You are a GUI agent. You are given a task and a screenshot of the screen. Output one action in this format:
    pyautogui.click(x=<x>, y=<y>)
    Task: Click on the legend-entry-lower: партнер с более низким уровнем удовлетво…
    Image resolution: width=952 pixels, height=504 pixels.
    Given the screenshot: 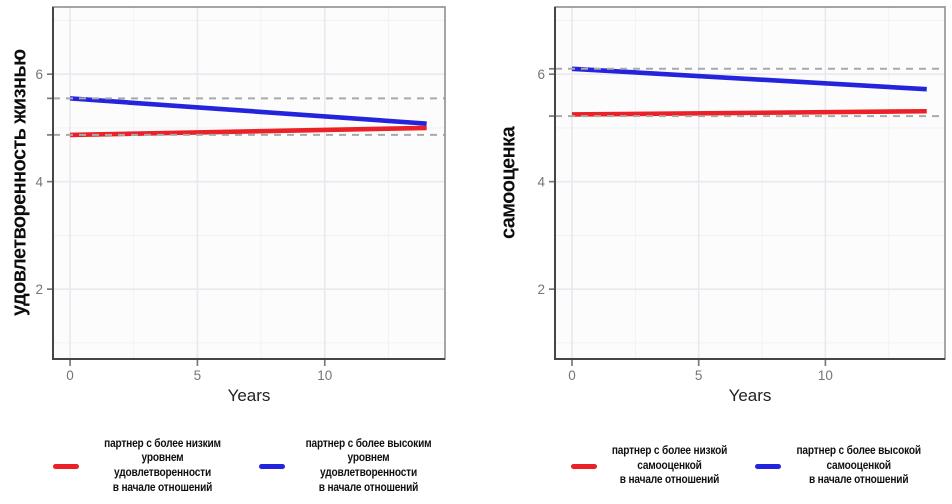 What is the action you would take?
    pyautogui.click(x=146, y=466)
    